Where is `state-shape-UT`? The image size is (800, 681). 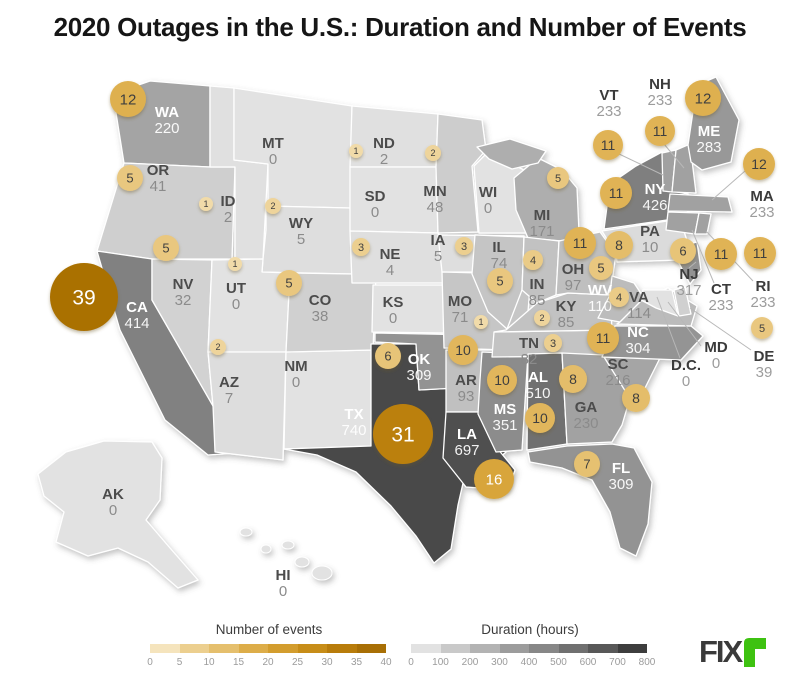 state-shape-UT is located at coordinates (249, 305).